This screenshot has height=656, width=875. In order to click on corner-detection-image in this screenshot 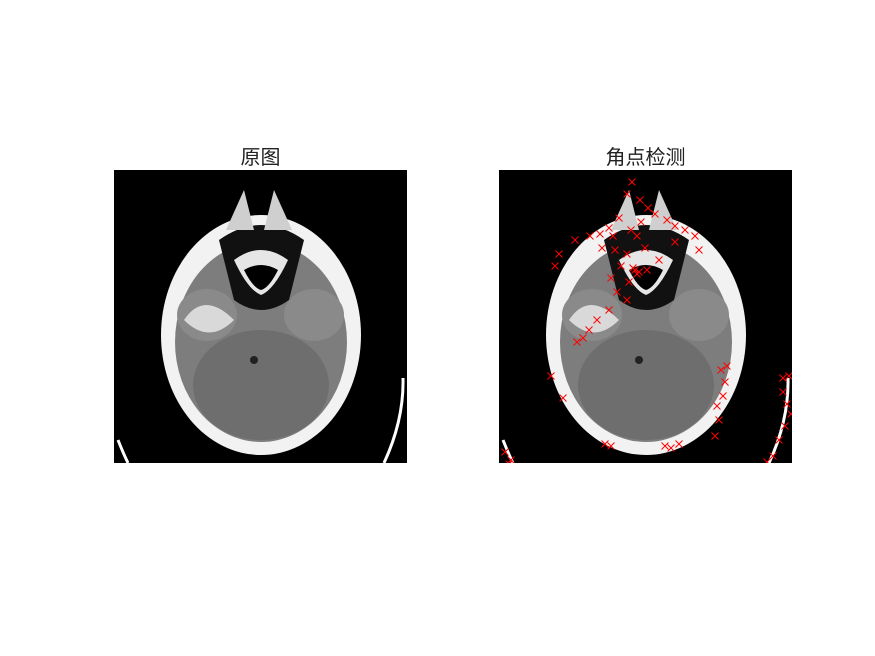, I will do `click(645, 316)`.